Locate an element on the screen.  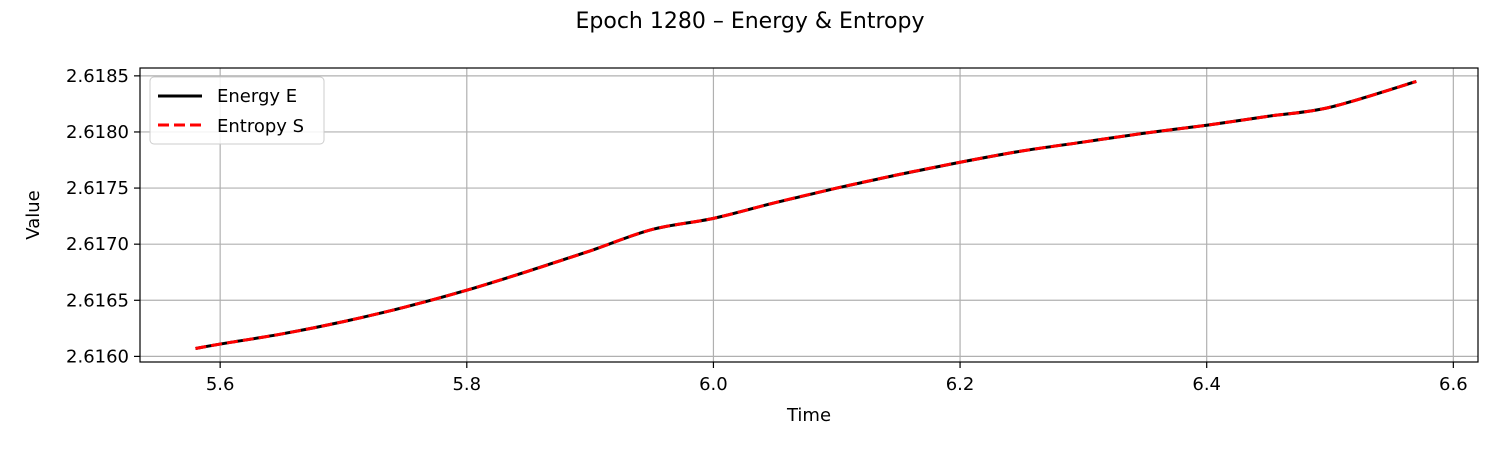
legend-box is located at coordinates (237, 110).